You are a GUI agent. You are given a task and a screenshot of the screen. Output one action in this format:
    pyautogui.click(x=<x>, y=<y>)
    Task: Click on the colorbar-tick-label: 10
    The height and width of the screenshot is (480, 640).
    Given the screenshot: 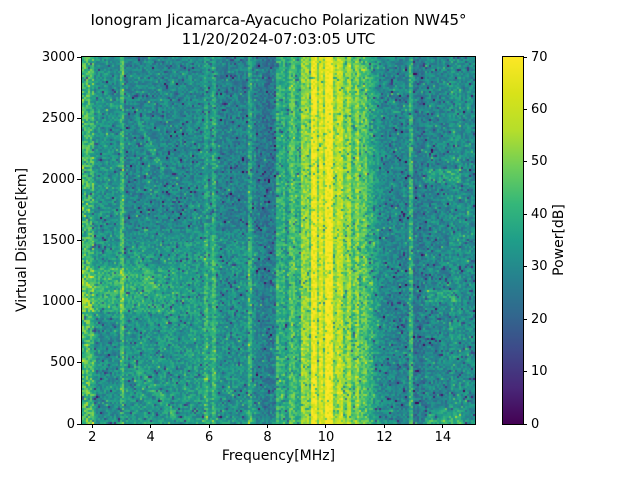 What is the action you would take?
    pyautogui.click(x=539, y=372)
    